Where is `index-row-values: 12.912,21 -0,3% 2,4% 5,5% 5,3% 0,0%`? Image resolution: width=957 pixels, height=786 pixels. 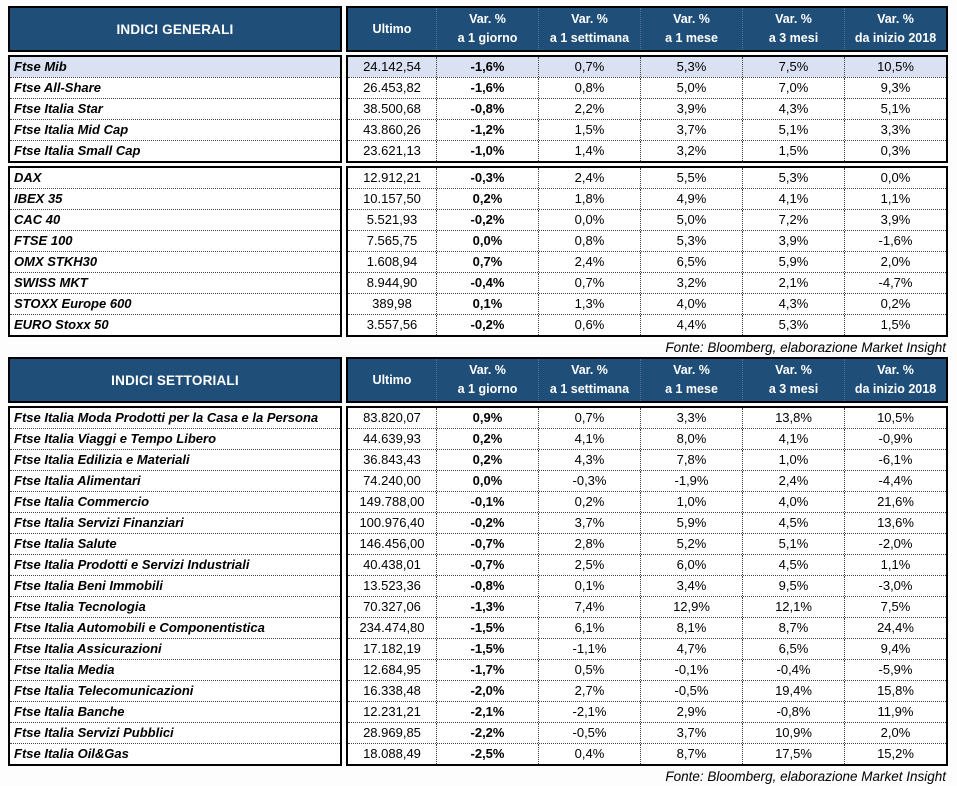
index-row-values: 12.912,21 -0,3% 2,4% 5,5% 5,3% 0,0% is located at coordinates (647, 178).